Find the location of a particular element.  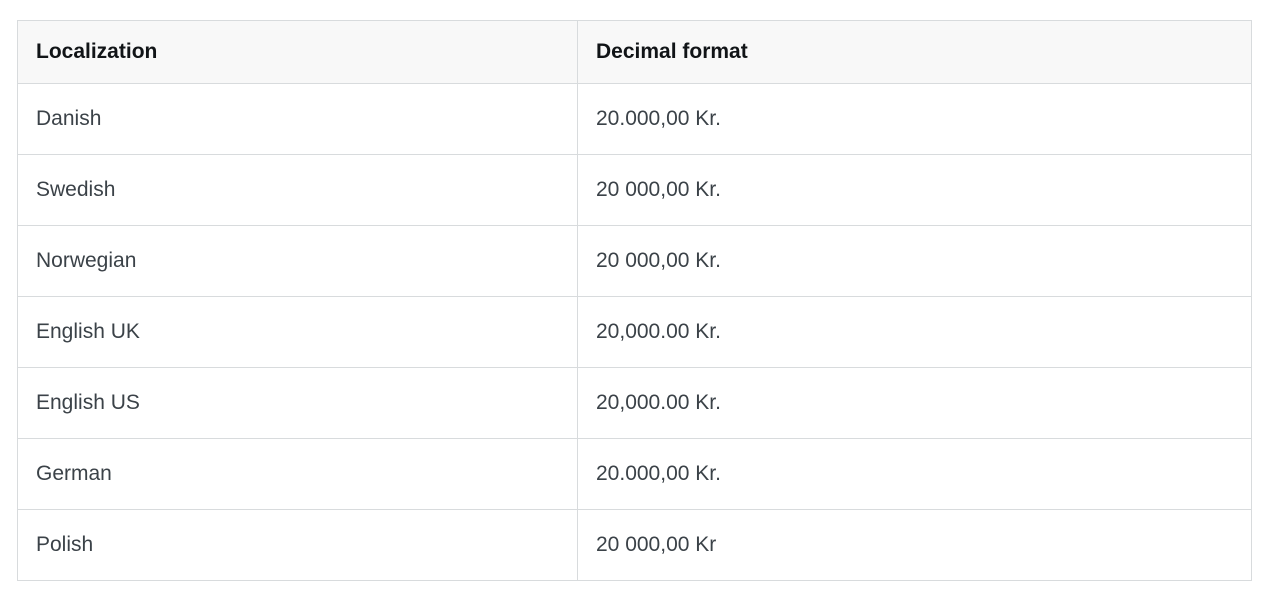

table-row: Swedish 20 000,00 Kr. is located at coordinates (634, 190).